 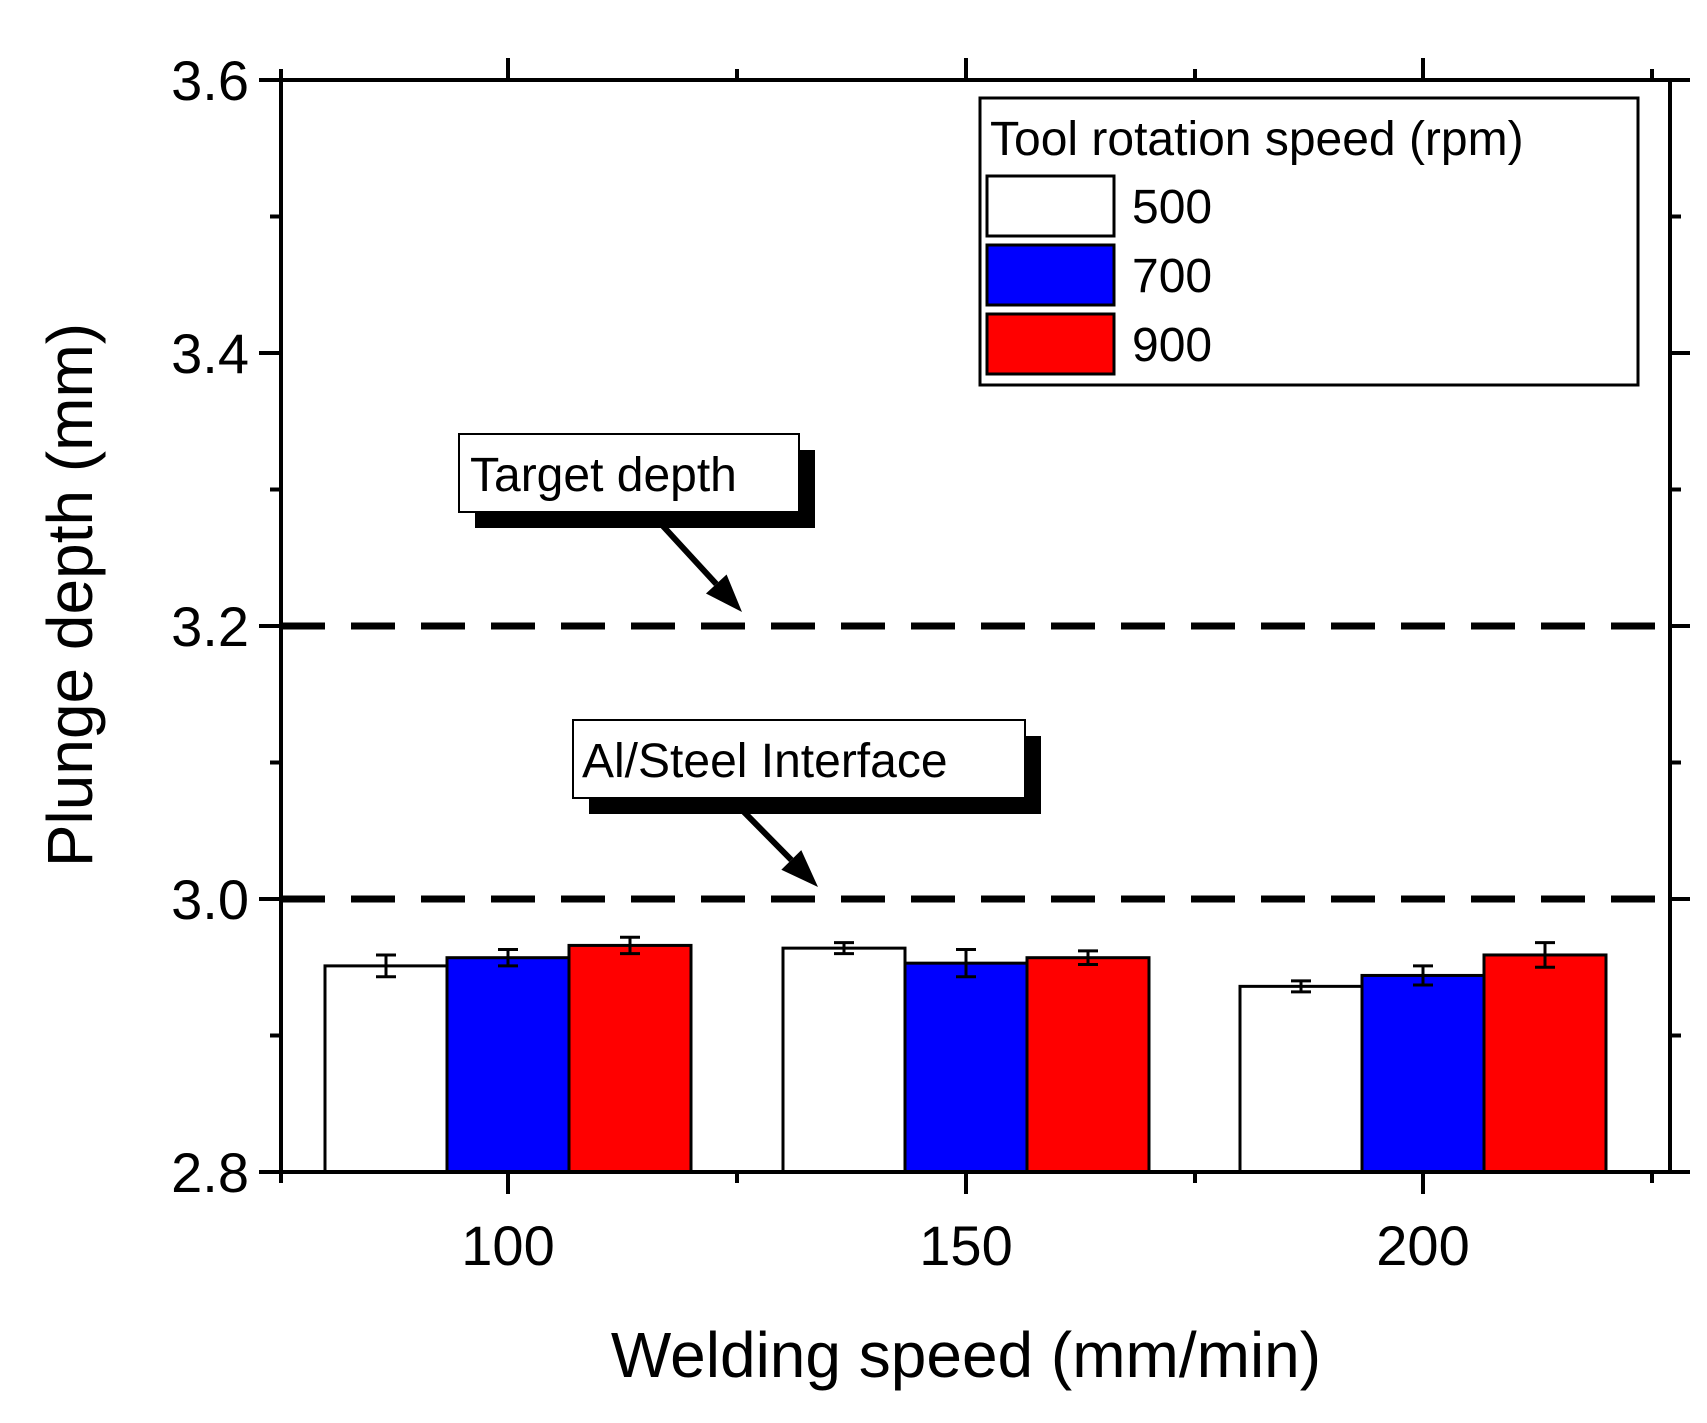 What do you see at coordinates (210, 353) in the screenshot?
I see `y-tick-label-3: 3.4` at bounding box center [210, 353].